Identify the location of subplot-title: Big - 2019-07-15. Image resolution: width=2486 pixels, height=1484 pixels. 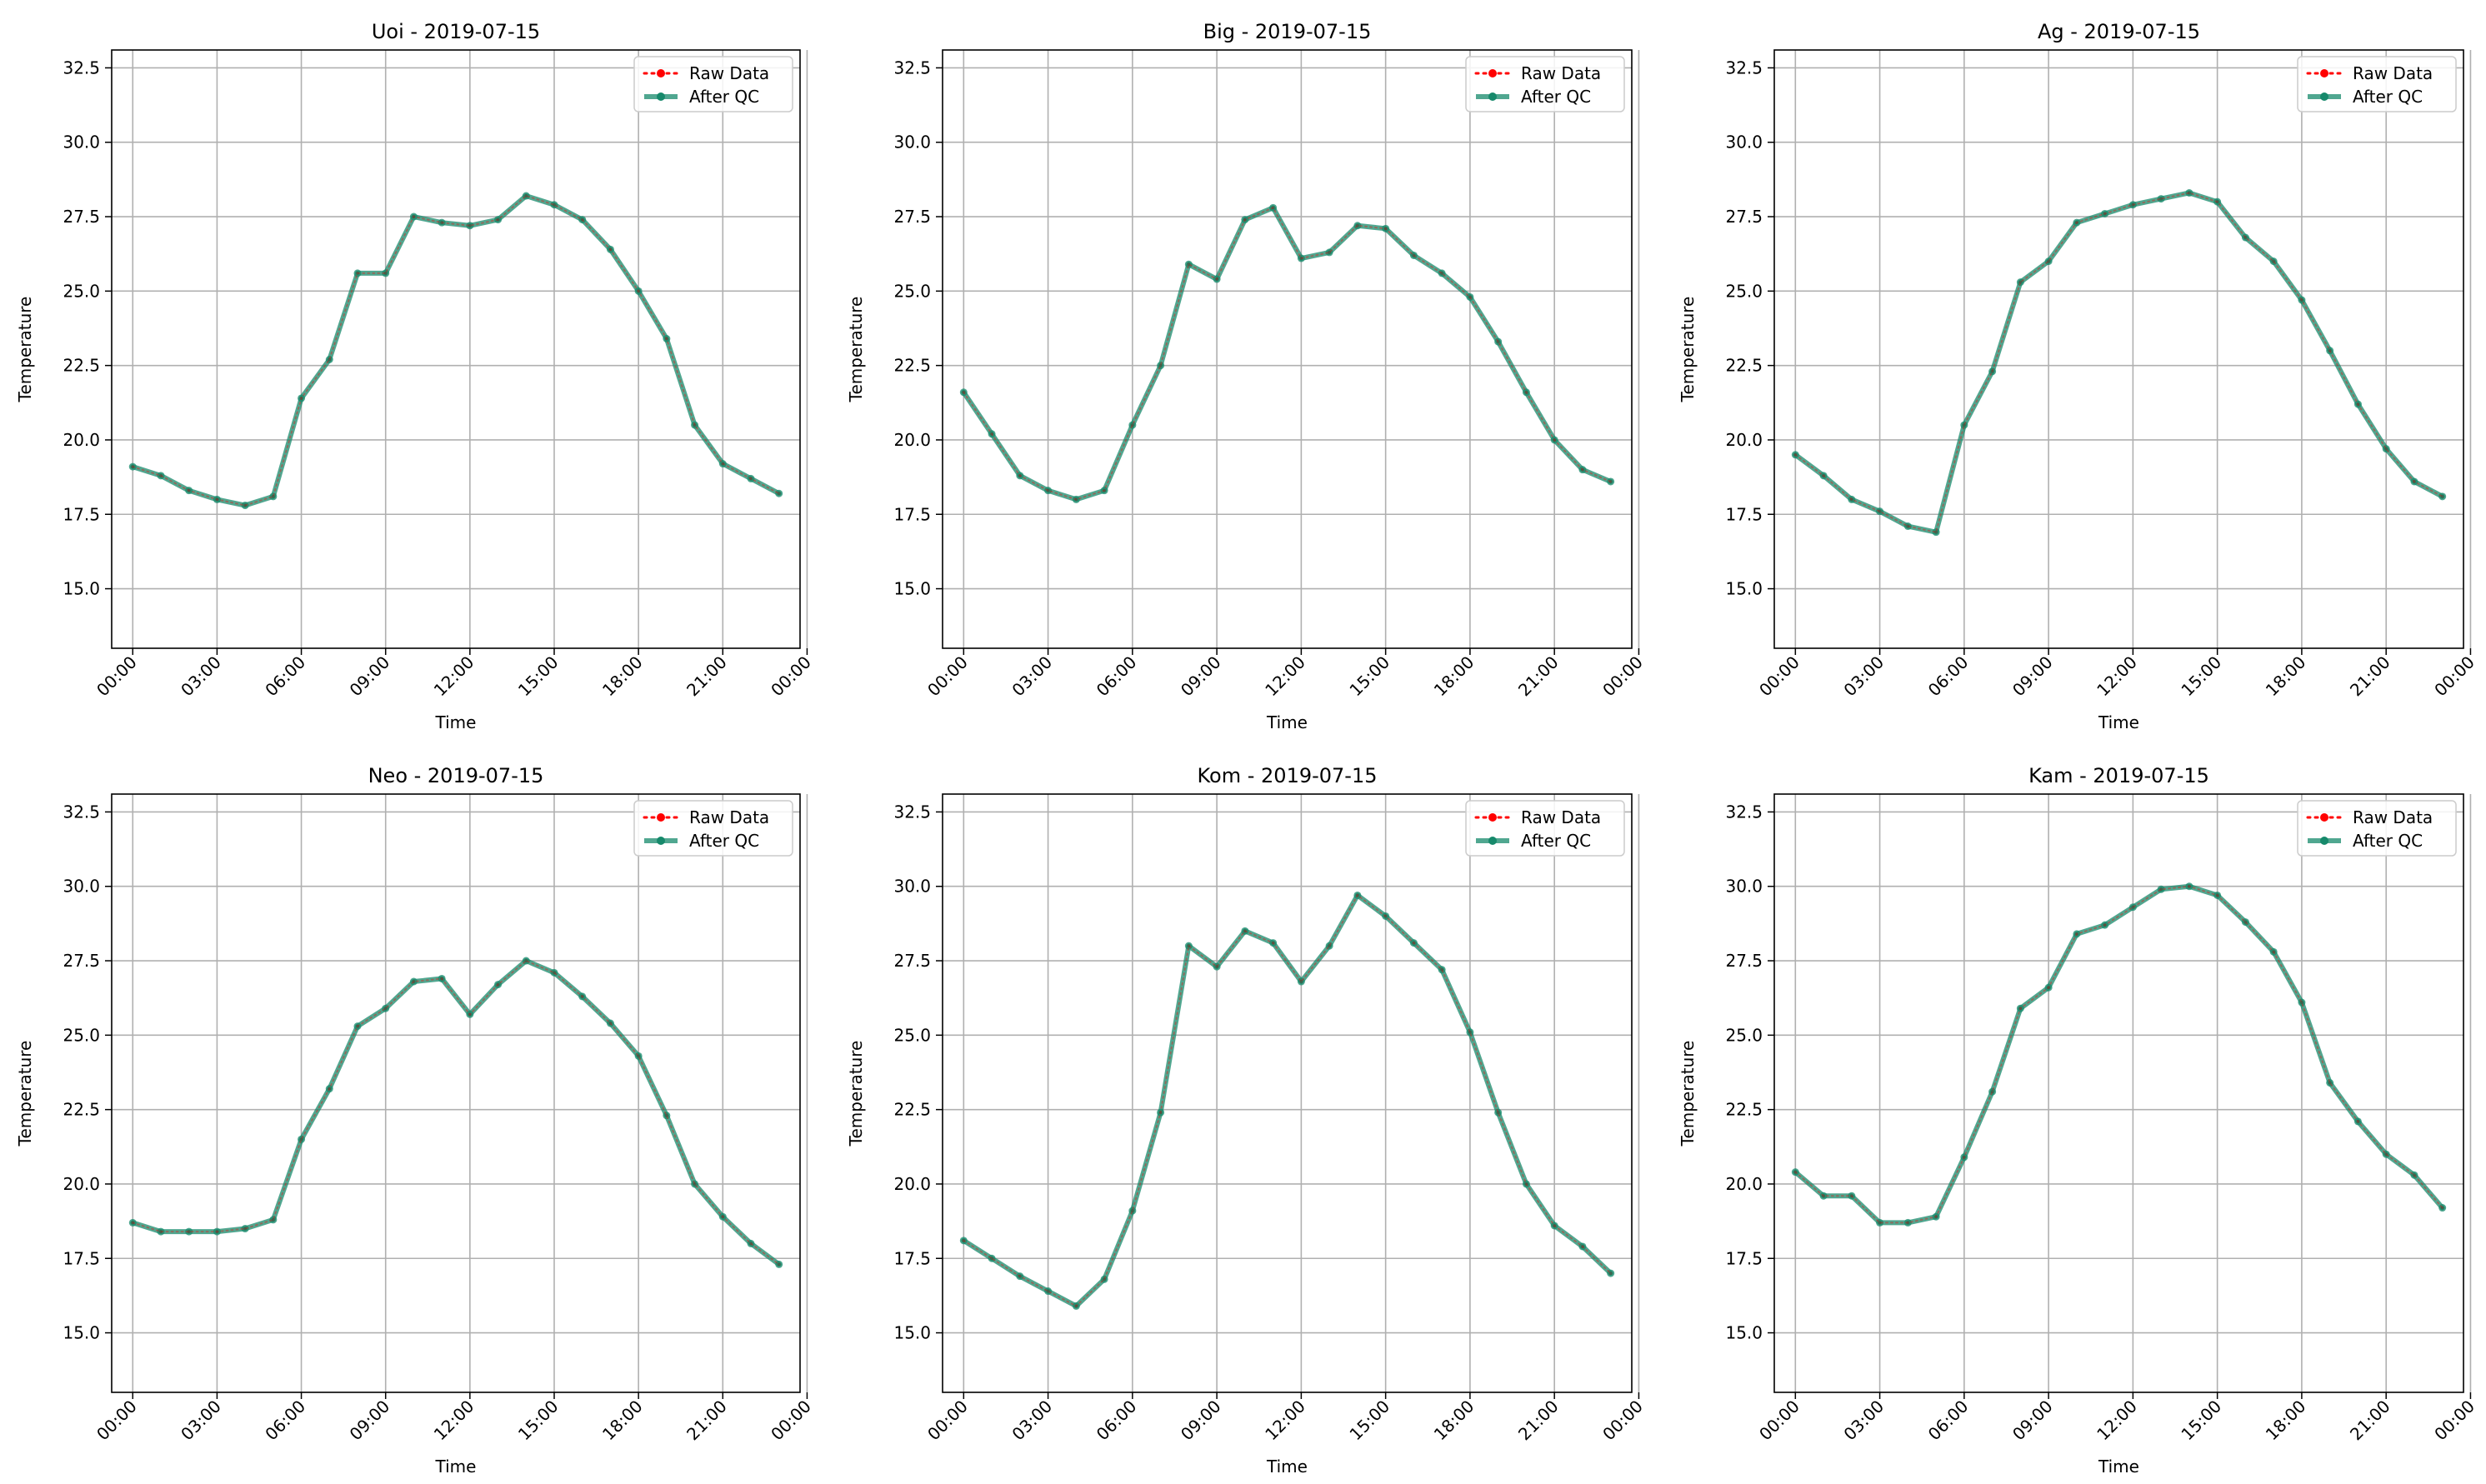
(1287, 31).